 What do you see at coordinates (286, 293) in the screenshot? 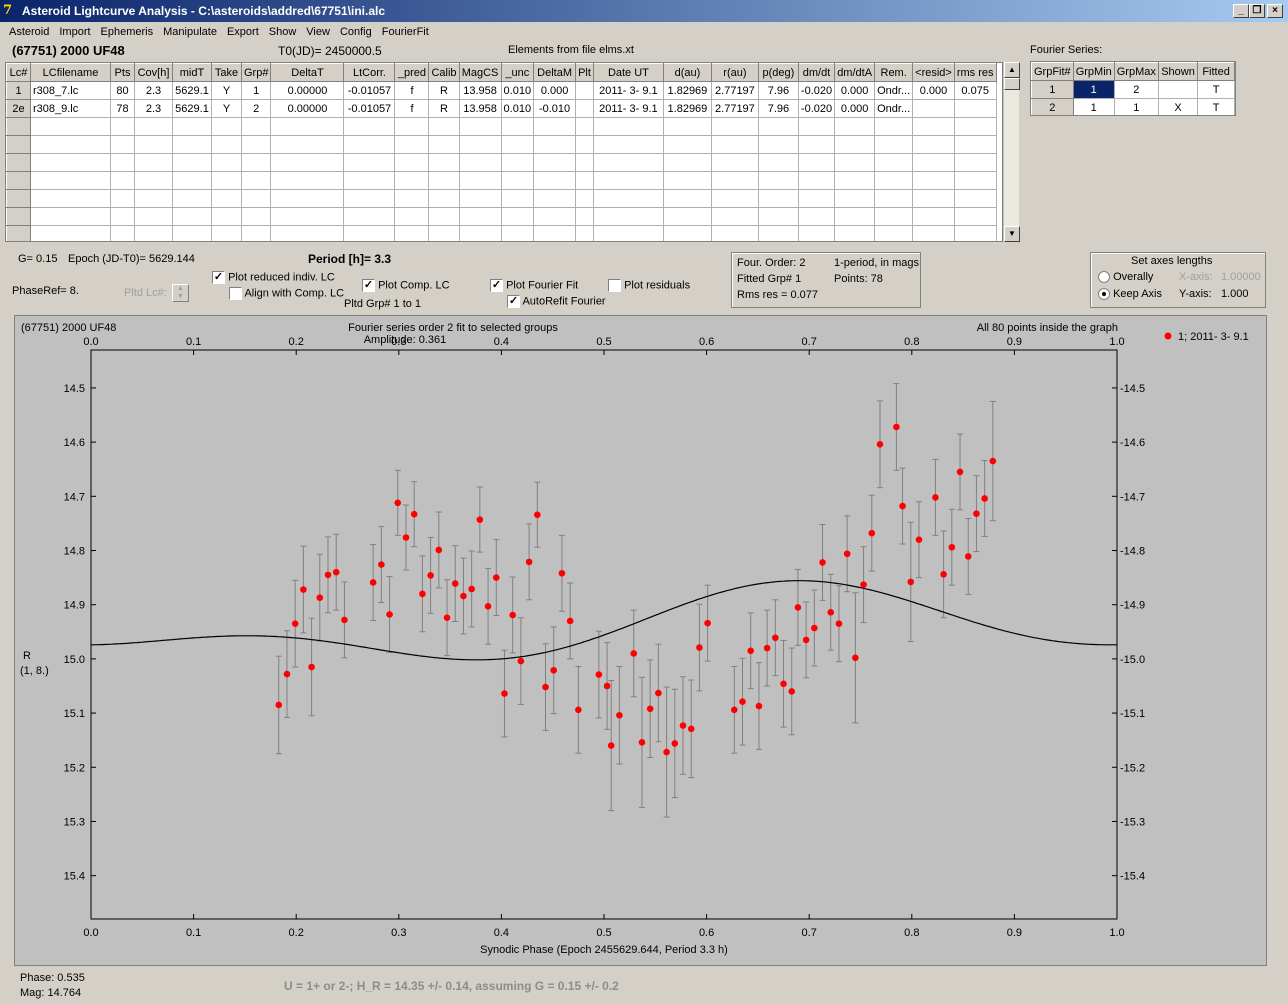
I see `align-comp-checkbox: Align with Comp. LC` at bounding box center [286, 293].